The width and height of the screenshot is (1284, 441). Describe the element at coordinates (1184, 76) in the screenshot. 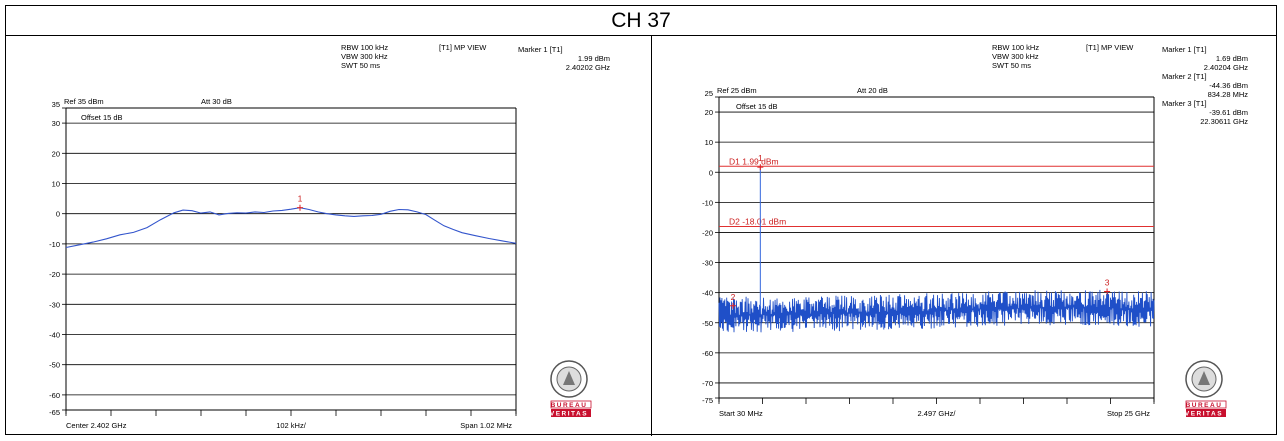

I see `marker-readout-title: Marker 2 [T1]` at that location.